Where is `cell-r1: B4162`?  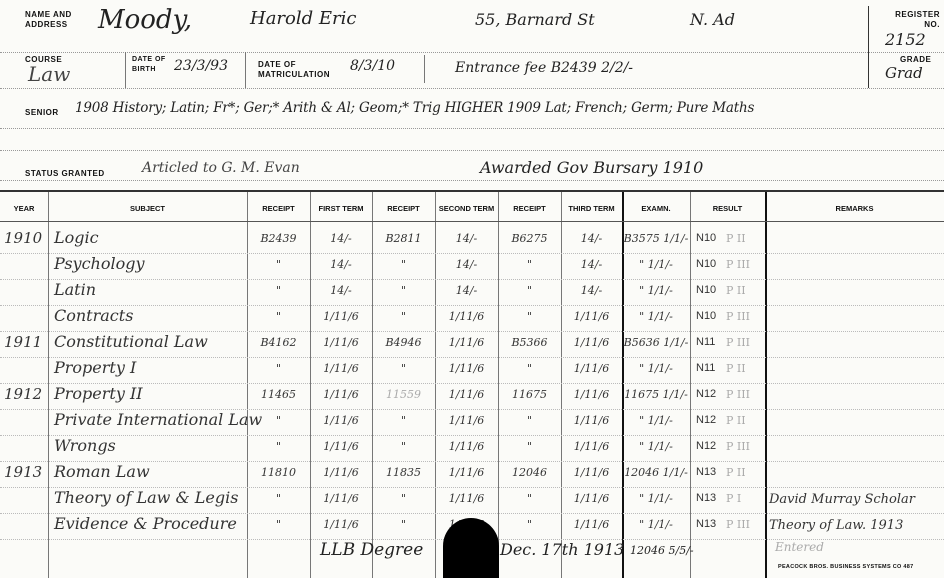
cell-r1: B4162 is located at coordinates (278, 342).